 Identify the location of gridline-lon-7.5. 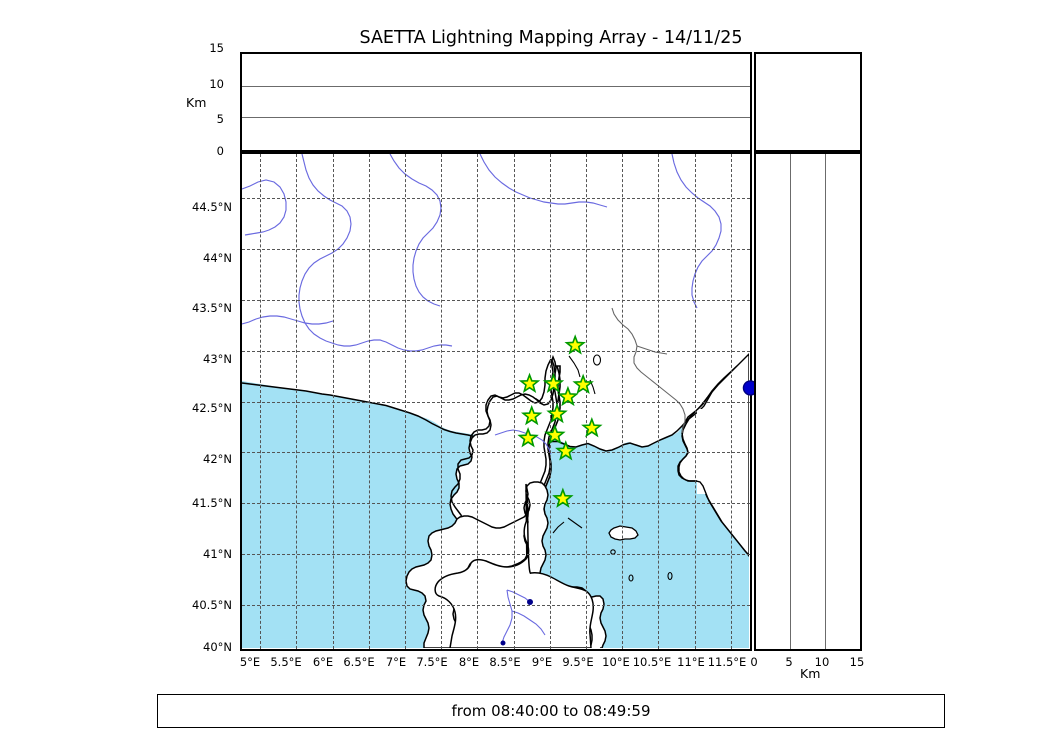
(442, 401).